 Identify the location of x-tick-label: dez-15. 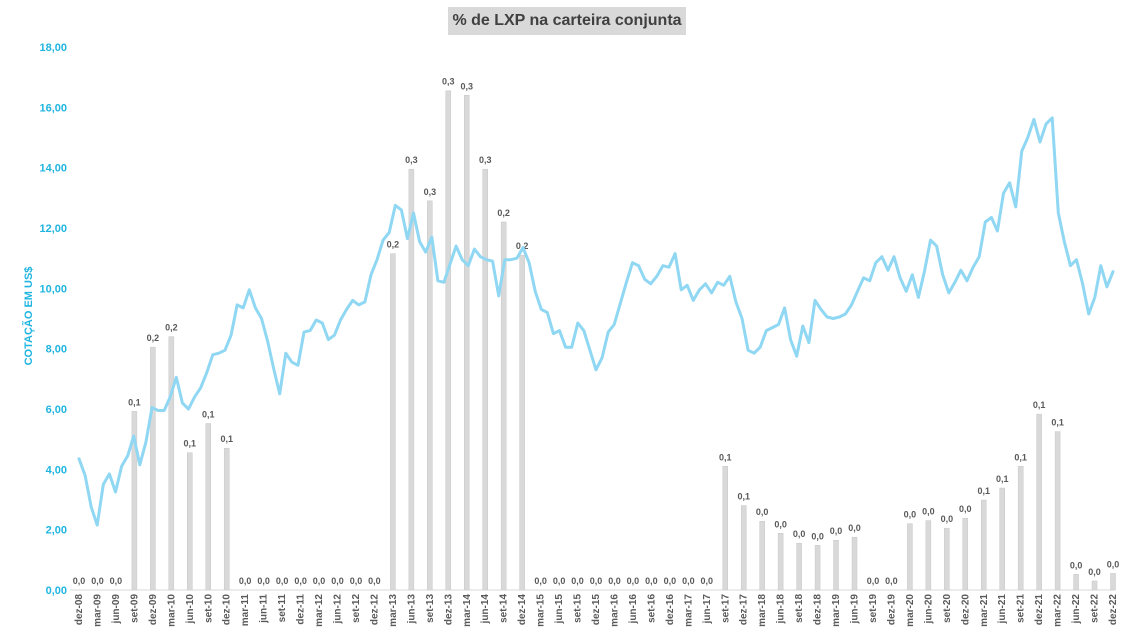
(596, 610).